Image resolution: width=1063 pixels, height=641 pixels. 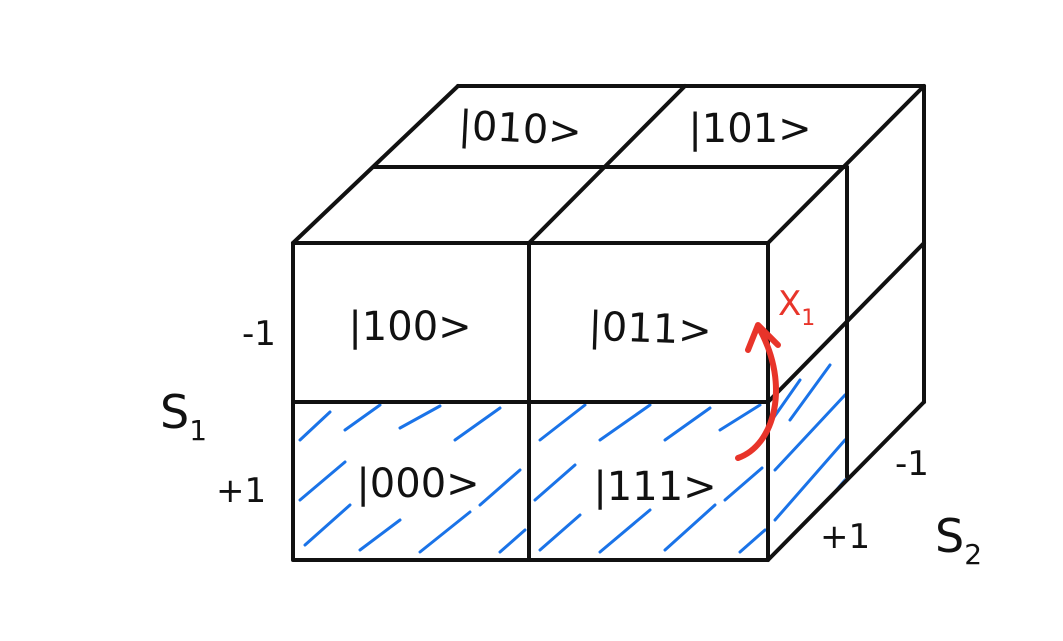 I want to click on s2-label: S2, so click(x=958, y=540).